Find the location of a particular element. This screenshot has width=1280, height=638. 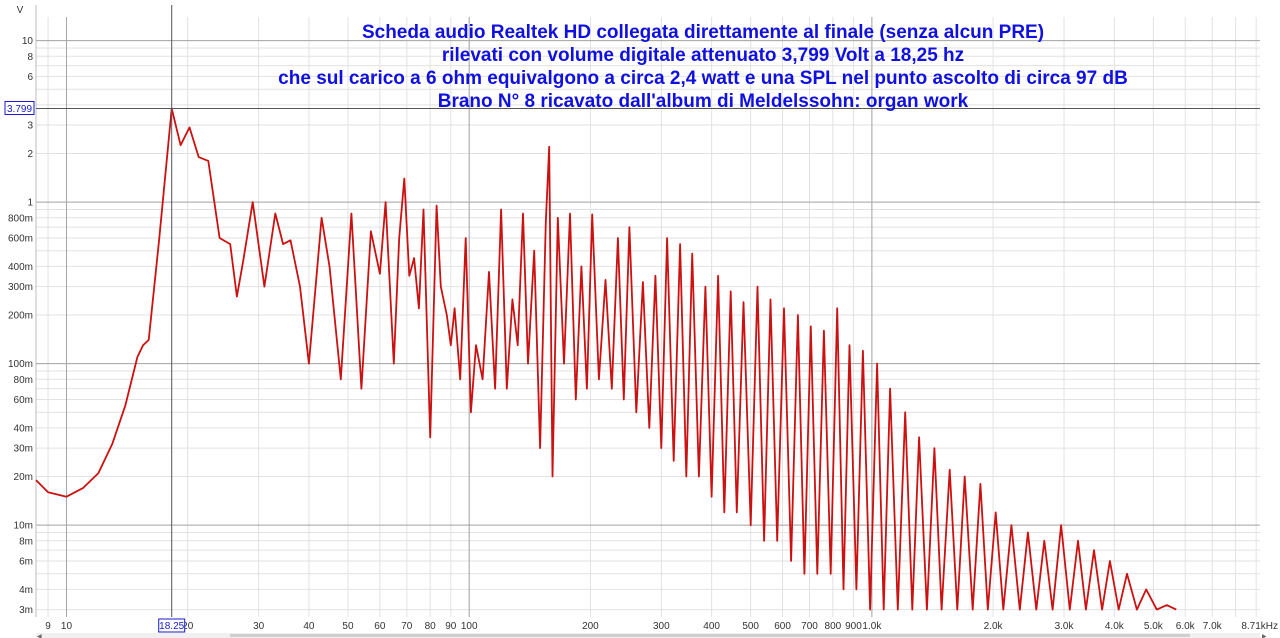

x-tick-label: 20 is located at coordinates (188, 626).